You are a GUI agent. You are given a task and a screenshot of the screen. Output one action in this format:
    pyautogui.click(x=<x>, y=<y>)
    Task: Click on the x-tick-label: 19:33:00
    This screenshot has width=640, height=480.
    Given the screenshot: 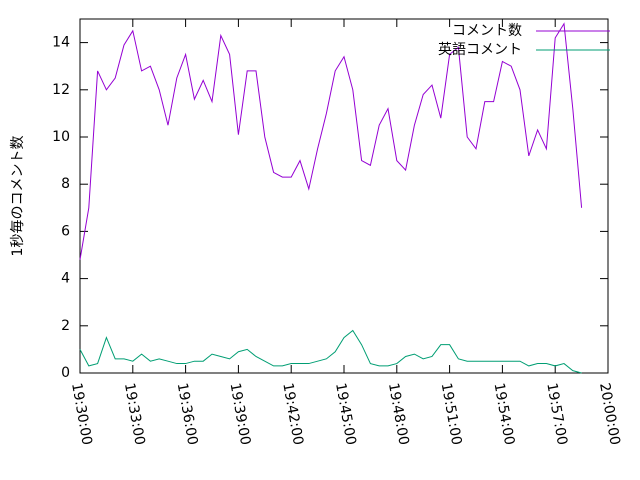 What is the action you would take?
    pyautogui.click(x=134, y=414)
    